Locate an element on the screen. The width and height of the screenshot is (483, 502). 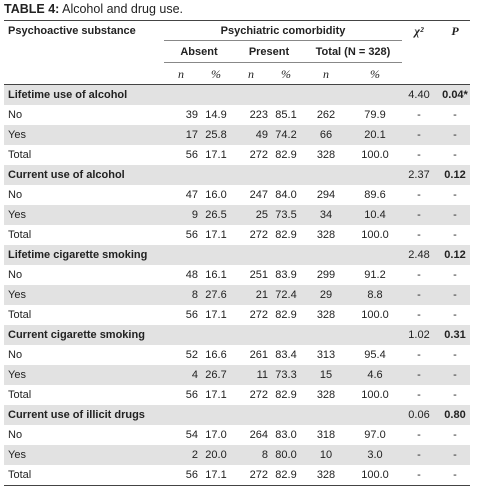
cell-p_p: 85.1 is located at coordinates (286, 115).